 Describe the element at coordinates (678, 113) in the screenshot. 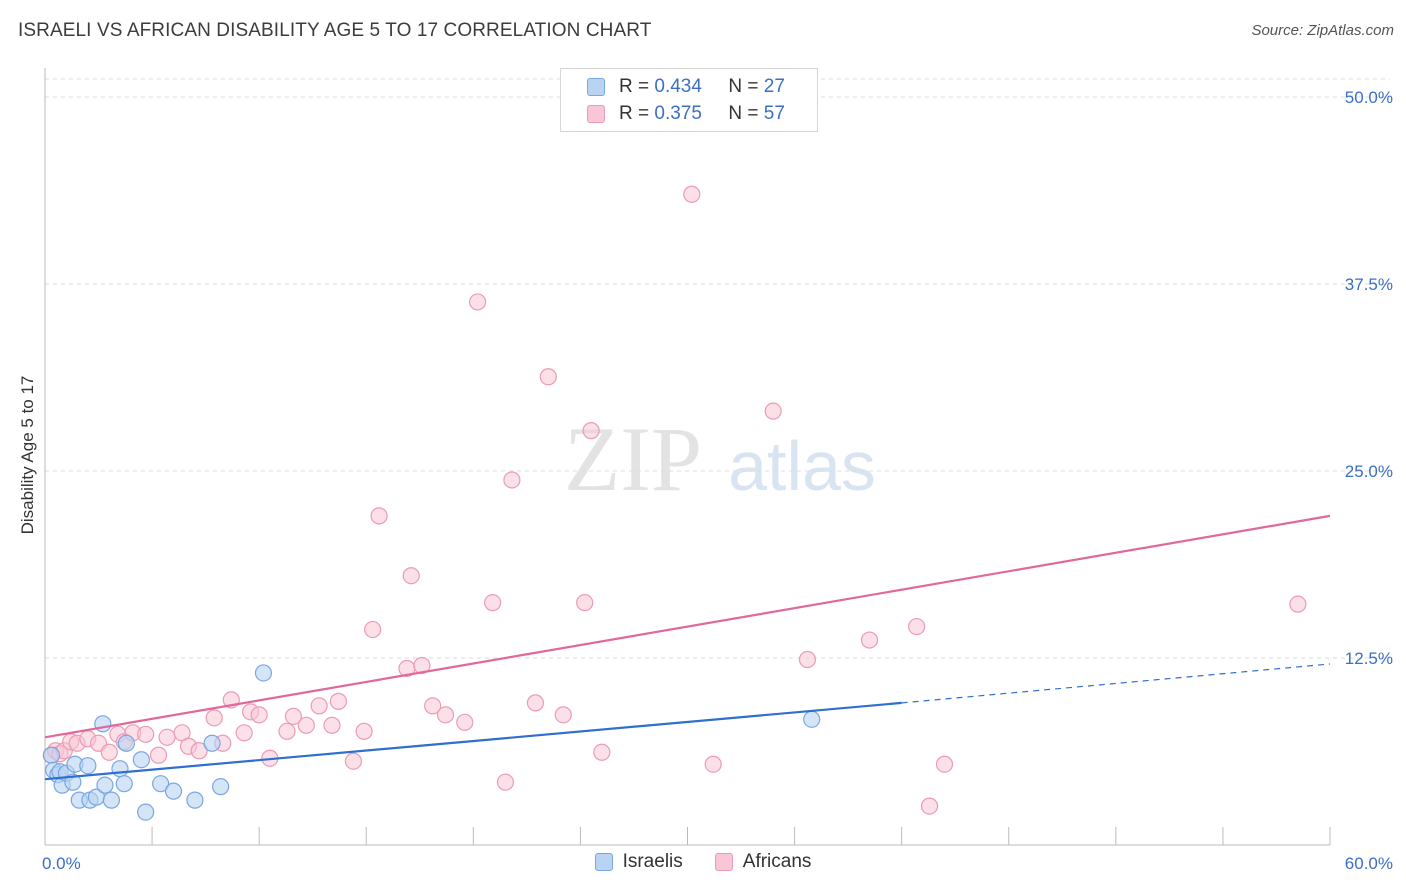

I see `legend-r-value: 0.375` at that location.